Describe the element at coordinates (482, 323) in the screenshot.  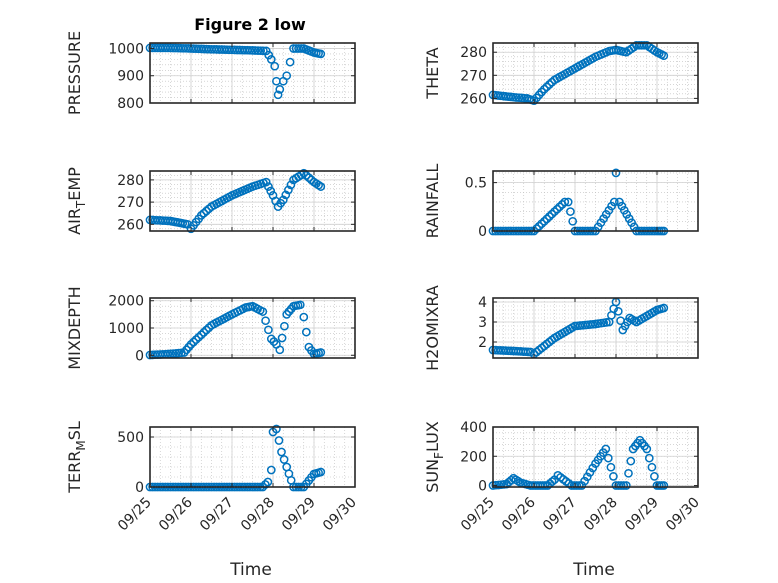
I see `y-tick-label: 3` at that location.